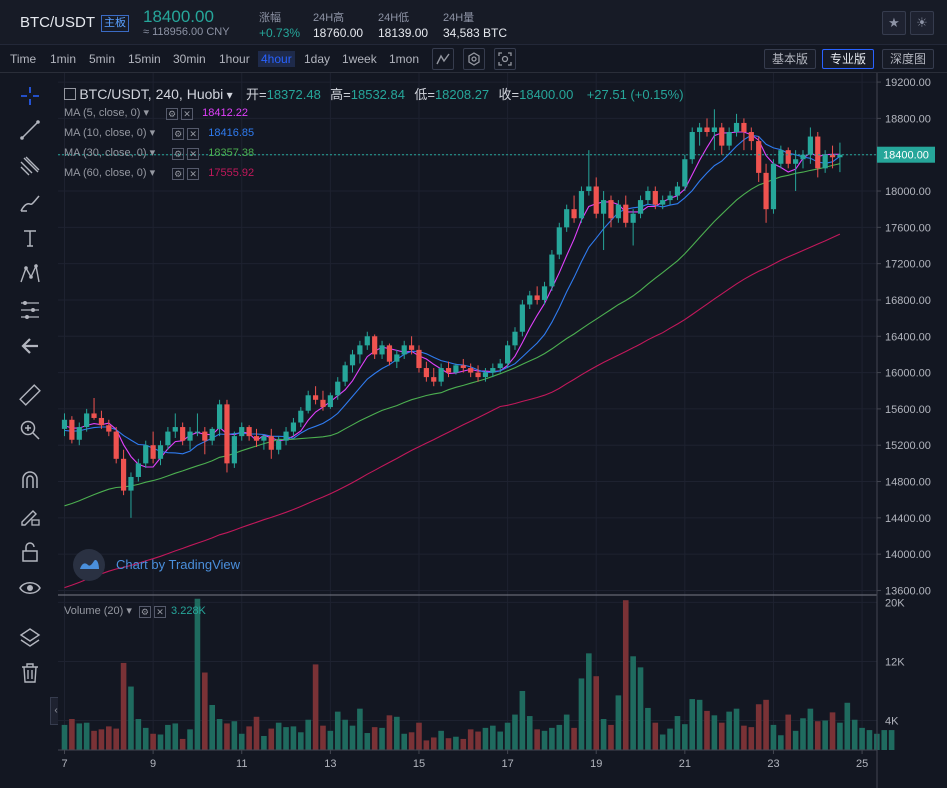  Describe the element at coordinates (317, 59) in the screenshot. I see `interval-1day: 1day` at that location.